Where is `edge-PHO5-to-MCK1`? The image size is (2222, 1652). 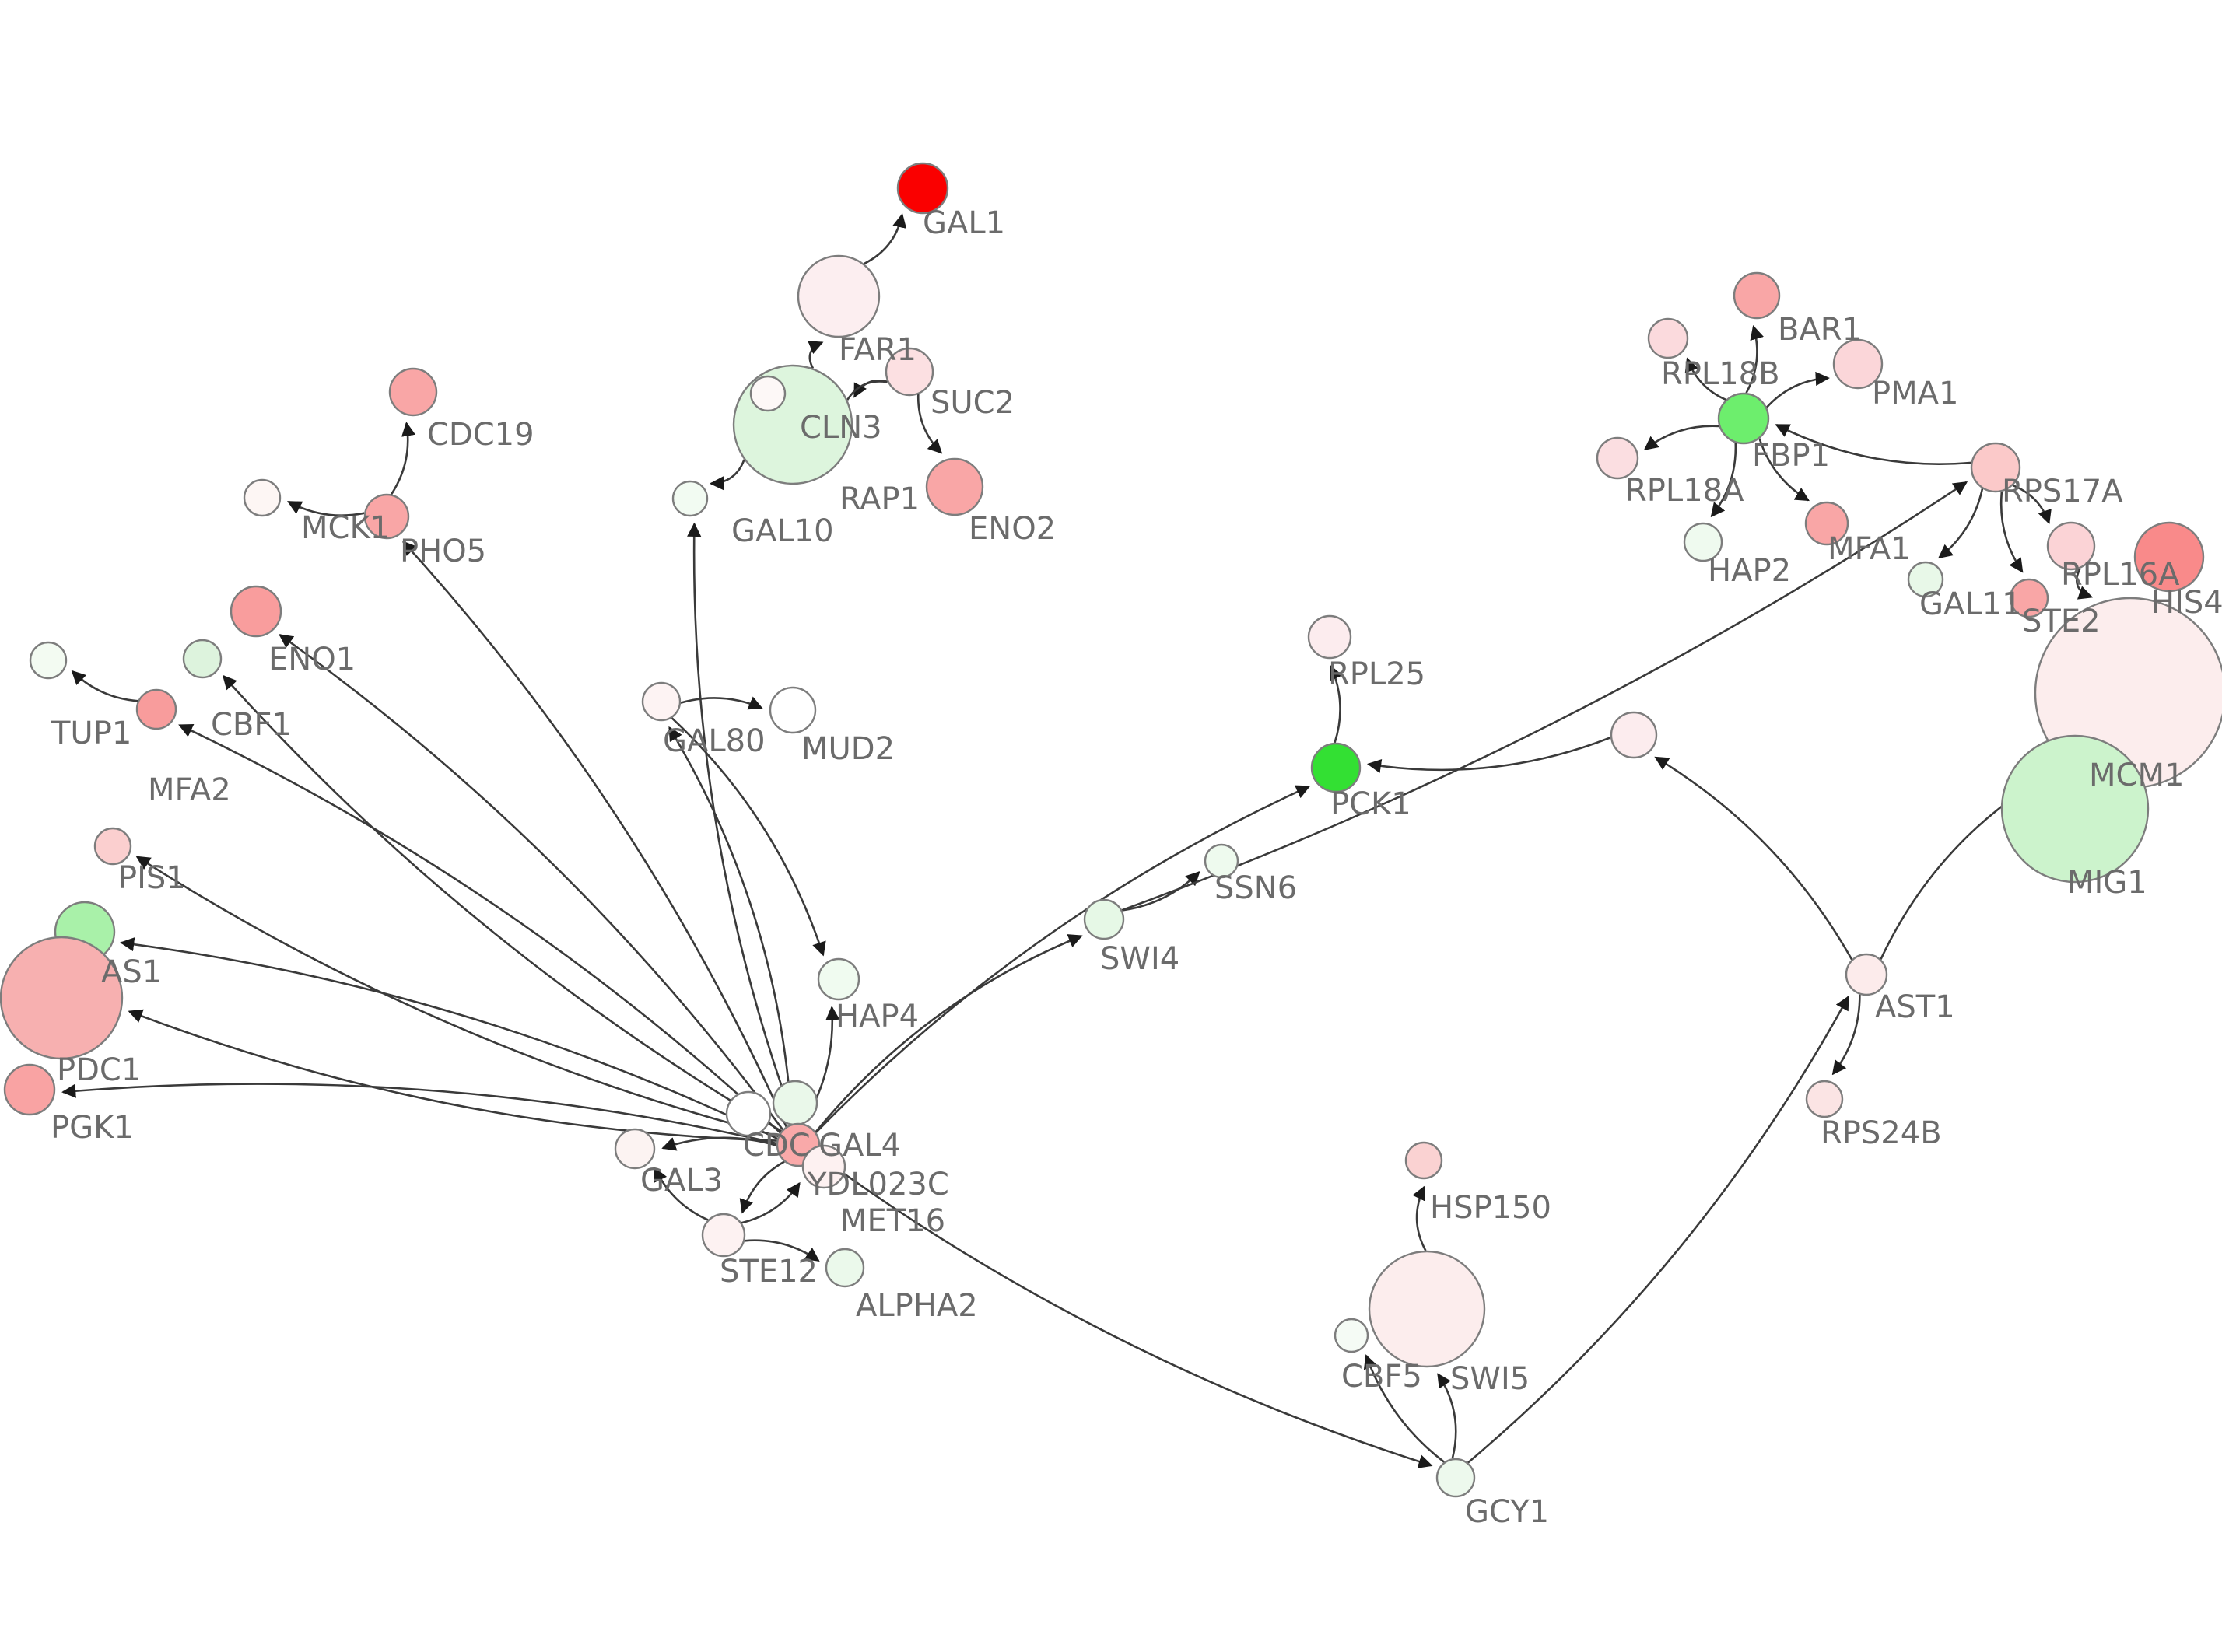
edge-PHO5-to-MCK1 is located at coordinates (326, 508).